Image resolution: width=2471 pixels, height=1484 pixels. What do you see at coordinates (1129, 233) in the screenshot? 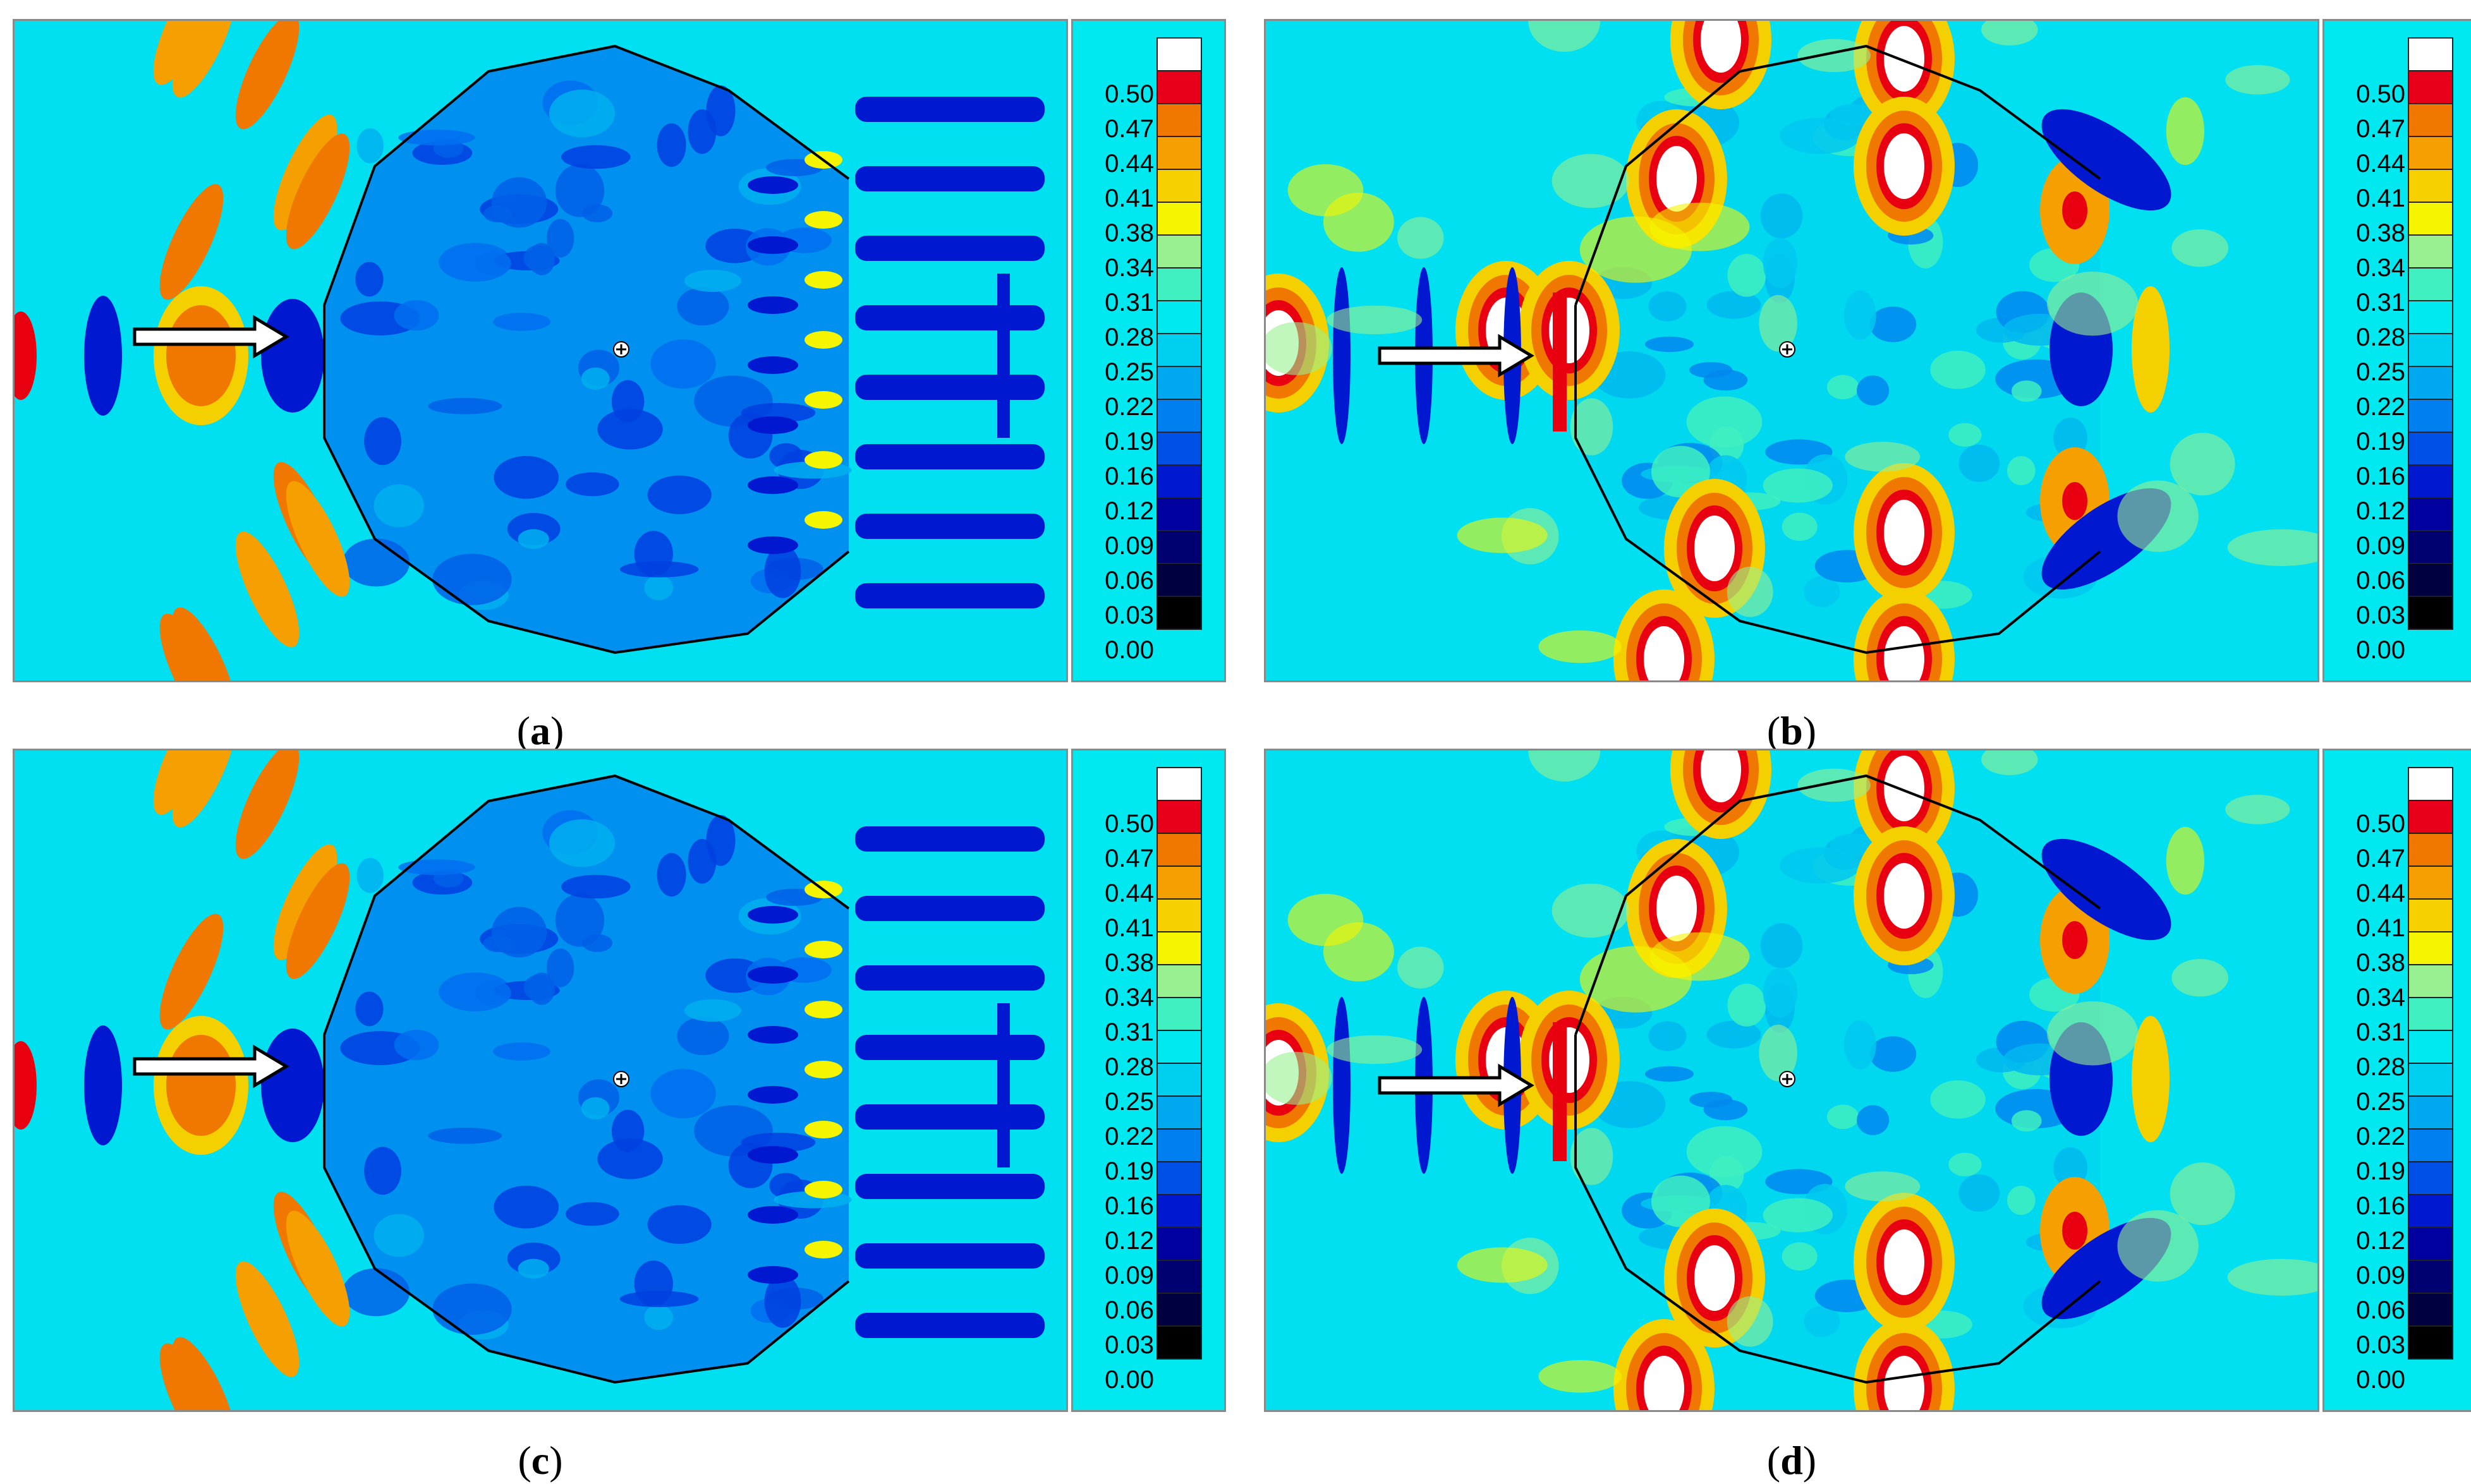
I see `colorbar-tick-label: 0.38` at bounding box center [1129, 233].